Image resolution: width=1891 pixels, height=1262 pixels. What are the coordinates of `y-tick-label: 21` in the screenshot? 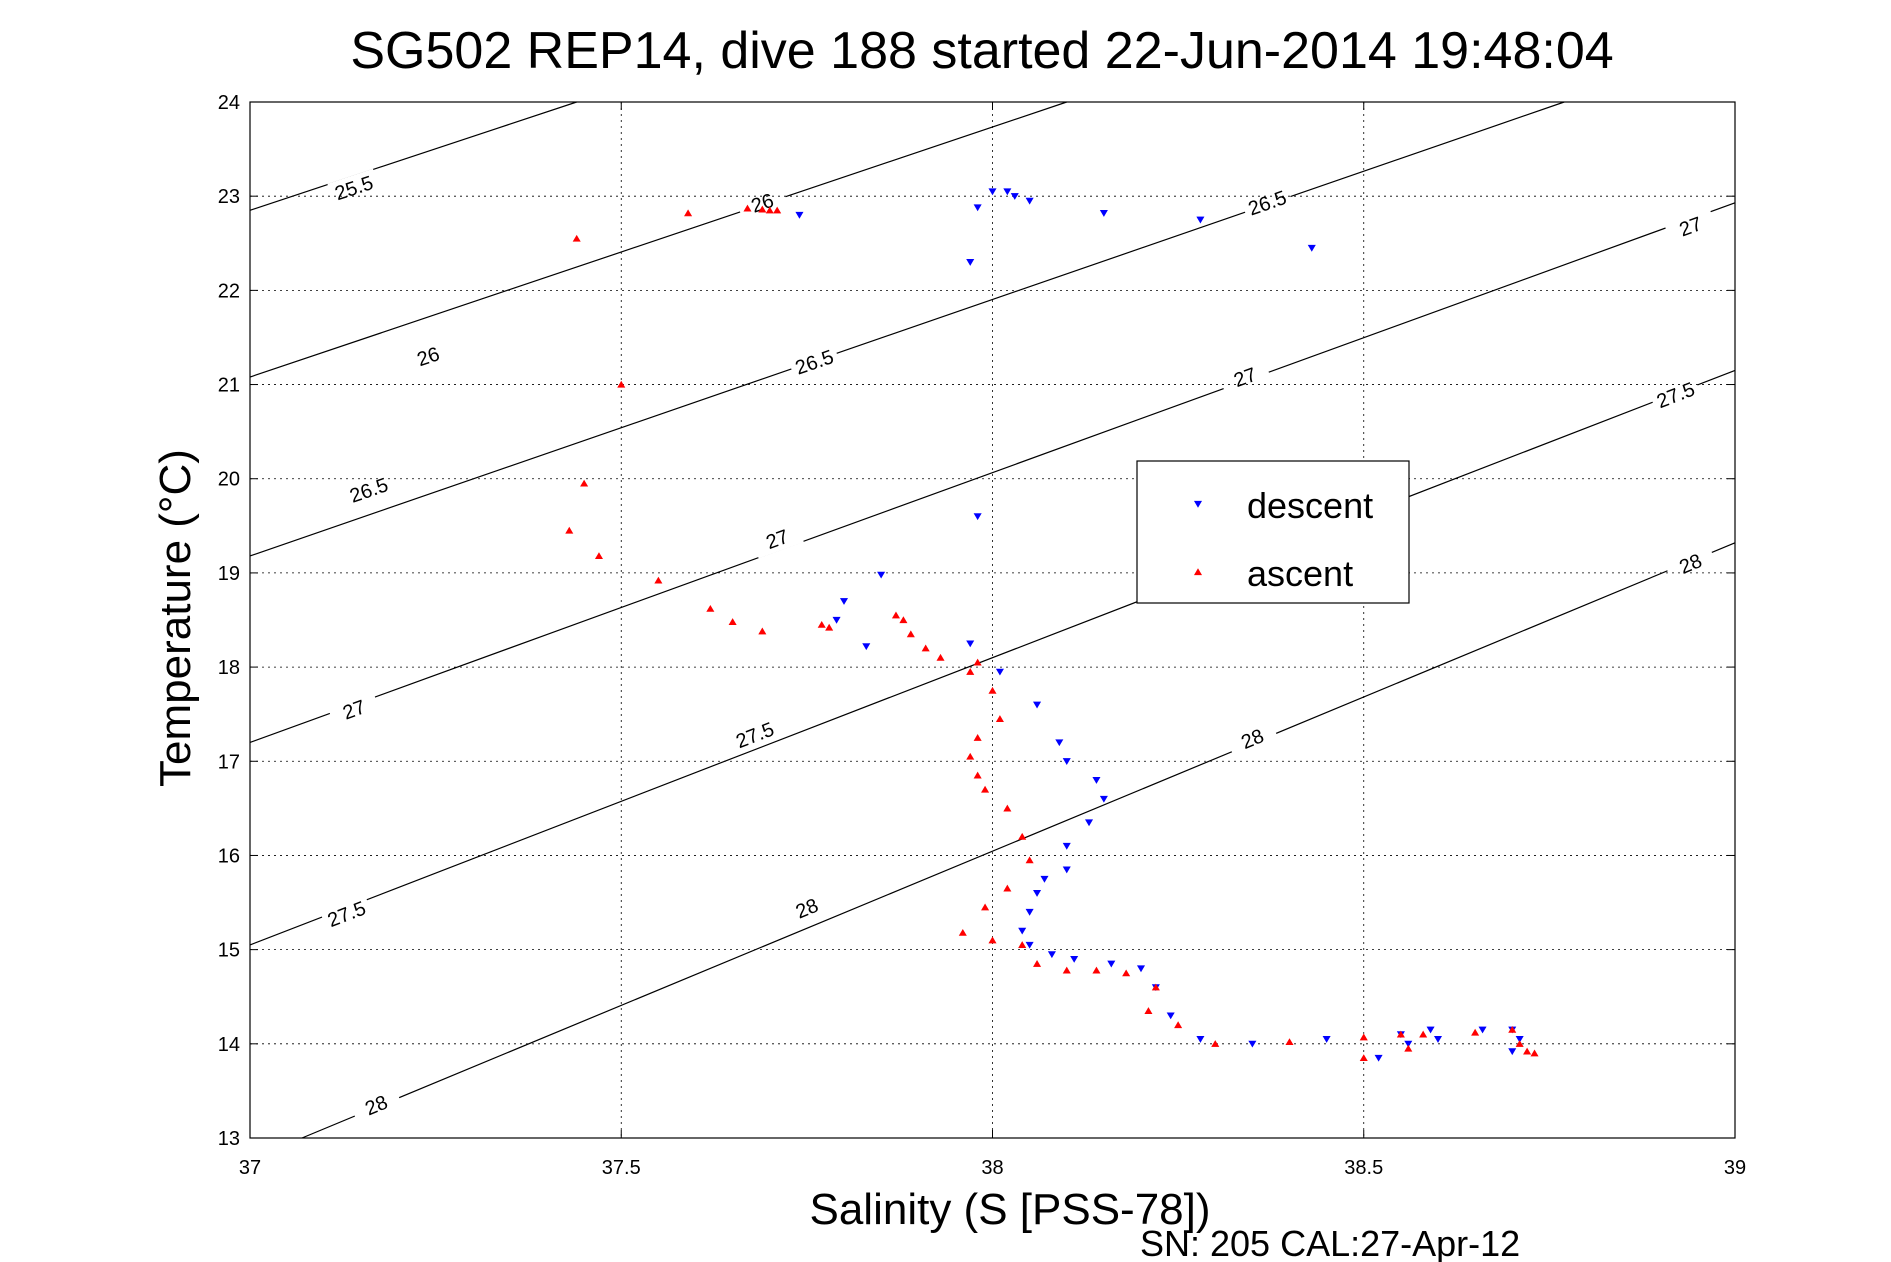 It's located at (229, 386).